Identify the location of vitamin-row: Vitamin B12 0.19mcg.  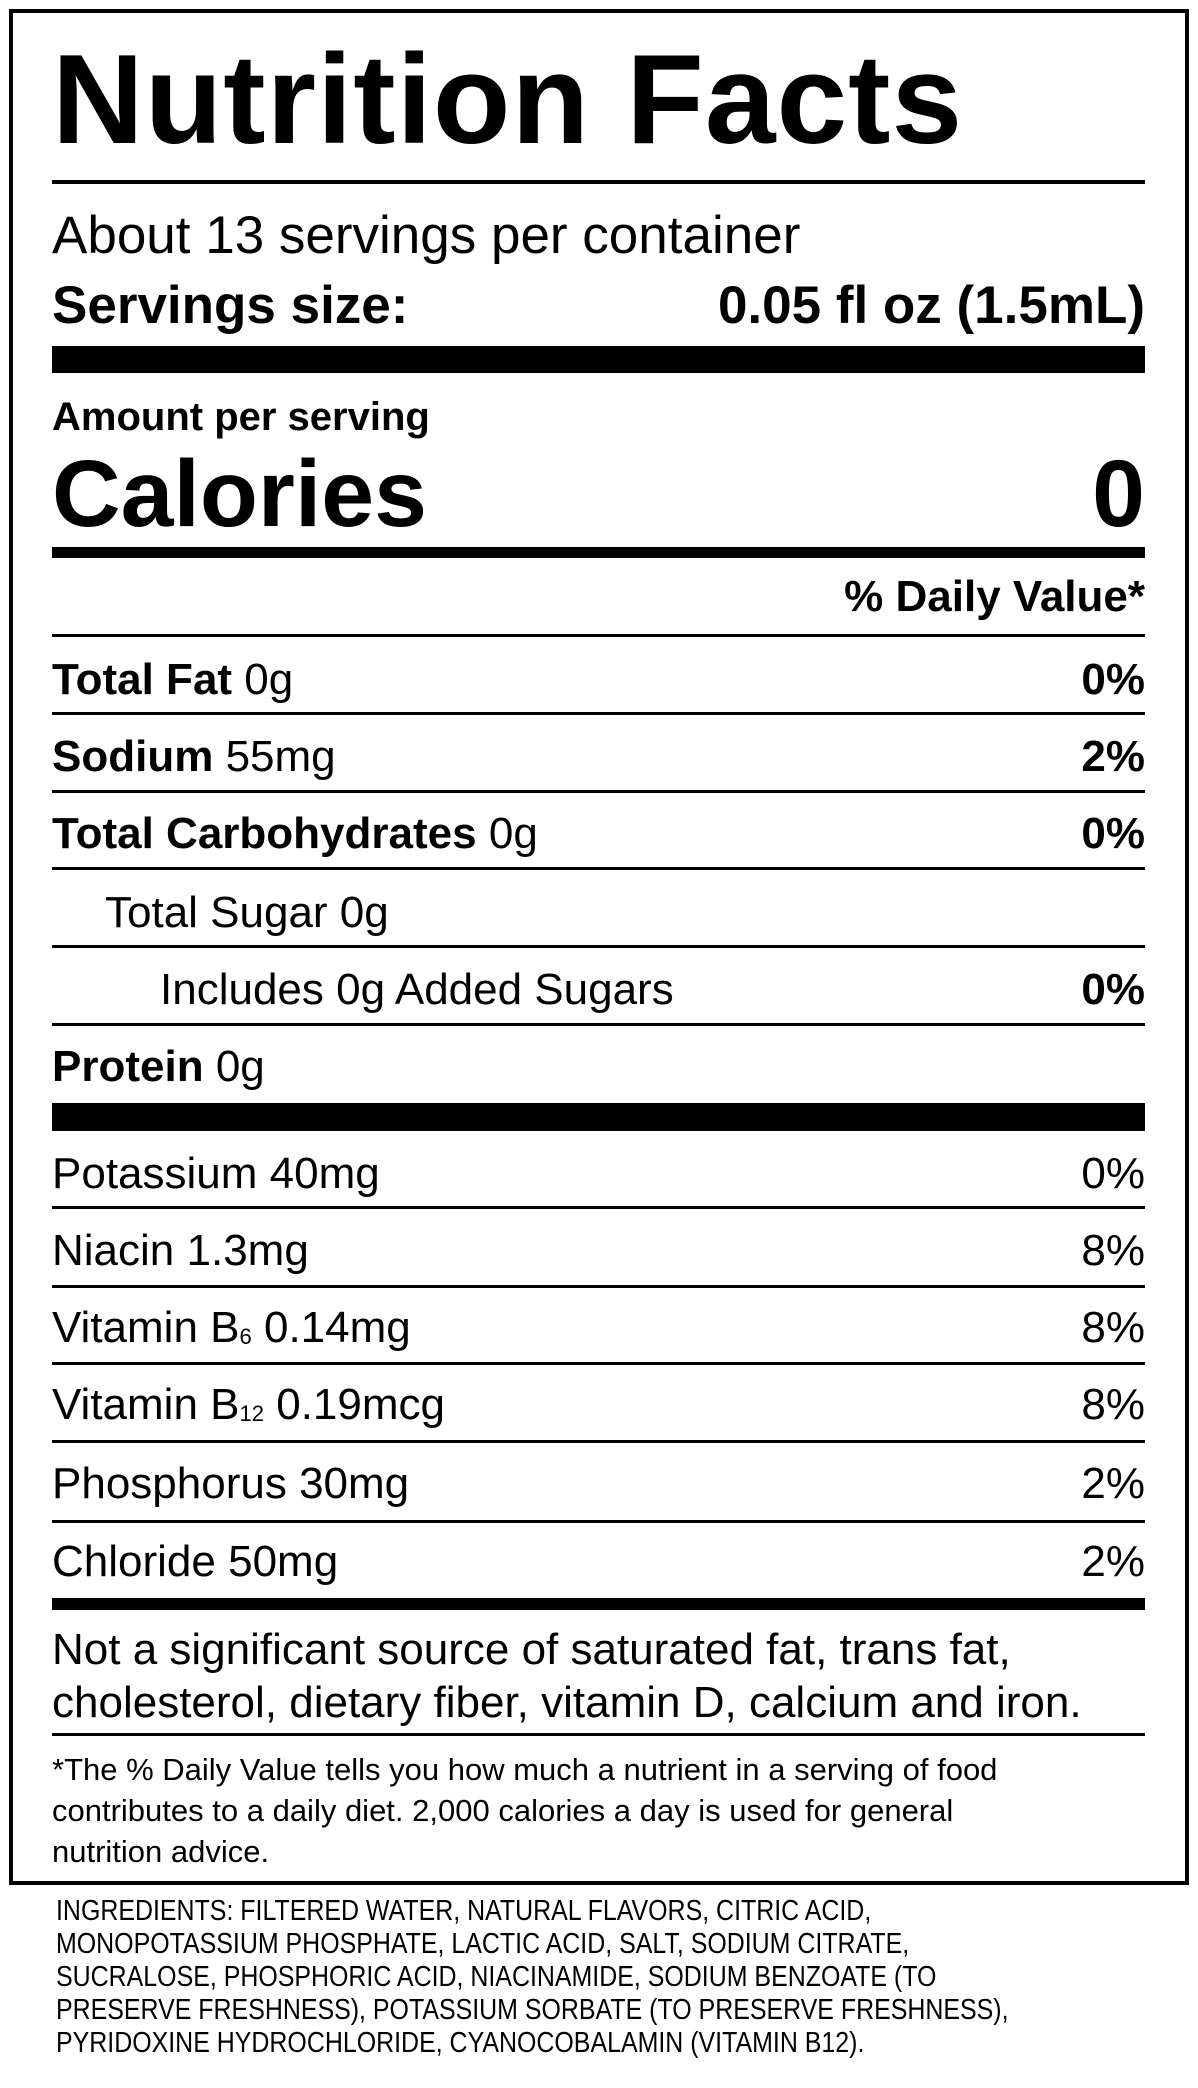
(248, 1405).